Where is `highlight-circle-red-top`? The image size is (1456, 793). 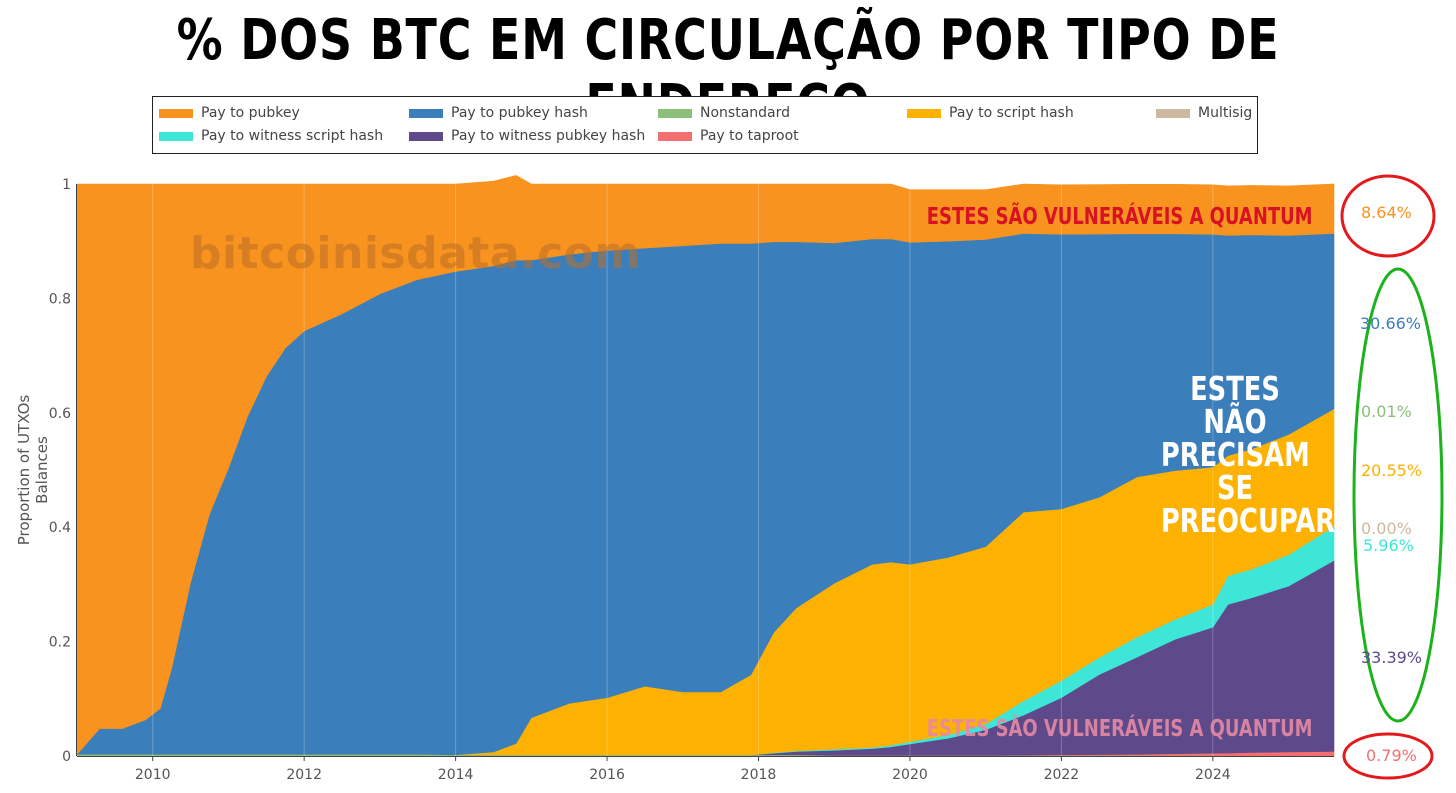
highlight-circle-red-top is located at coordinates (1388, 216).